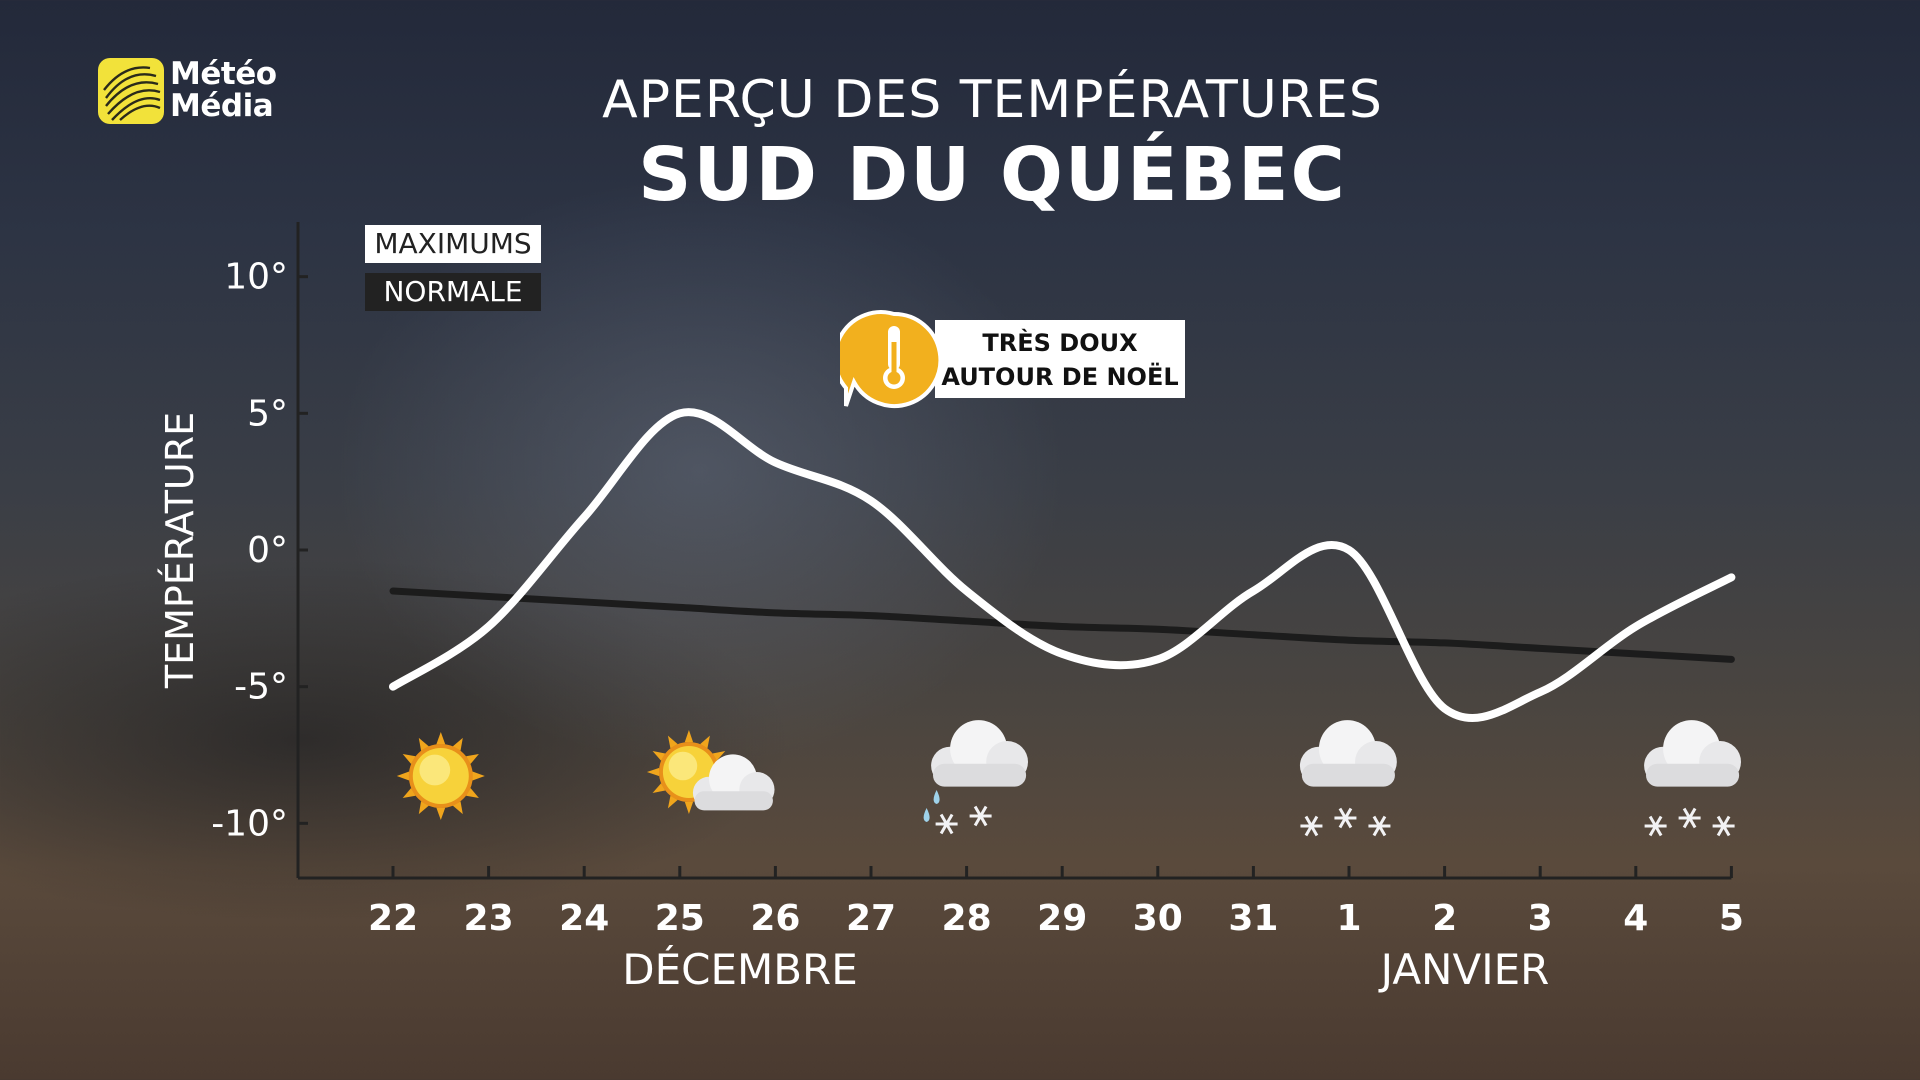  What do you see at coordinates (891, 359) in the screenshot?
I see `thermometer-icon` at bounding box center [891, 359].